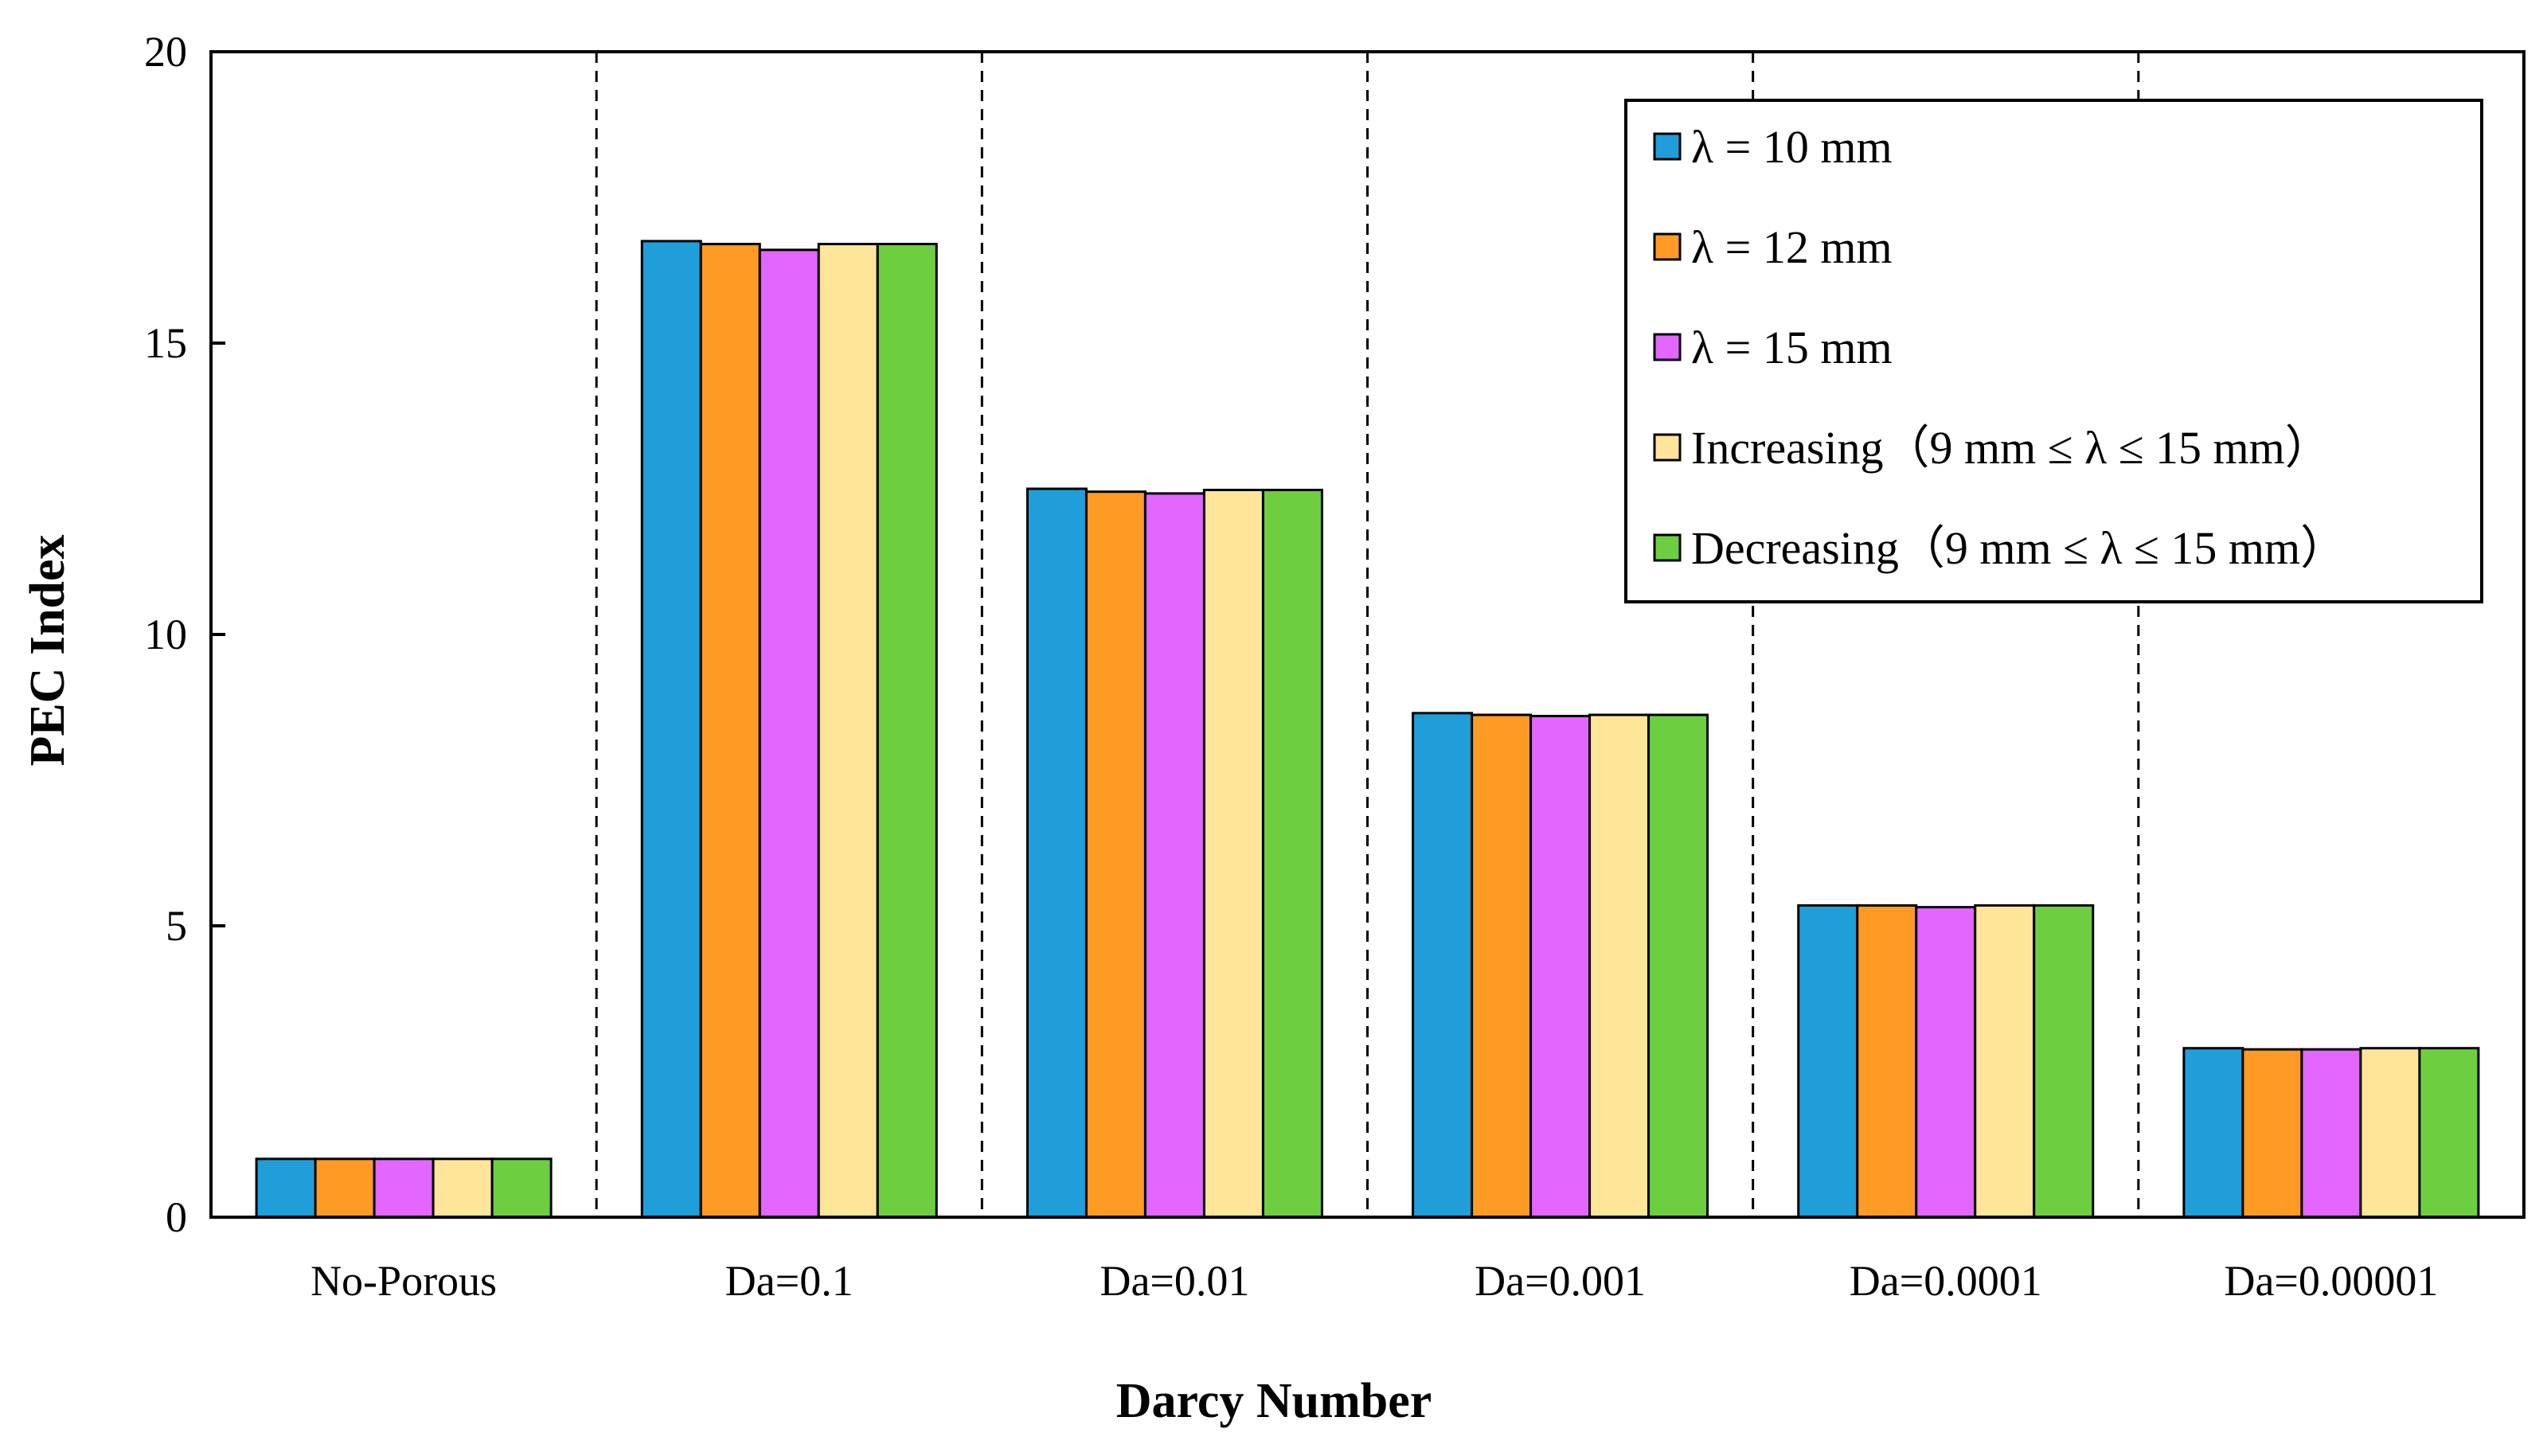 The height and width of the screenshot is (1456, 2547). What do you see at coordinates (1946, 1281) in the screenshot?
I see `x-category-label: Da=0.0001` at bounding box center [1946, 1281].